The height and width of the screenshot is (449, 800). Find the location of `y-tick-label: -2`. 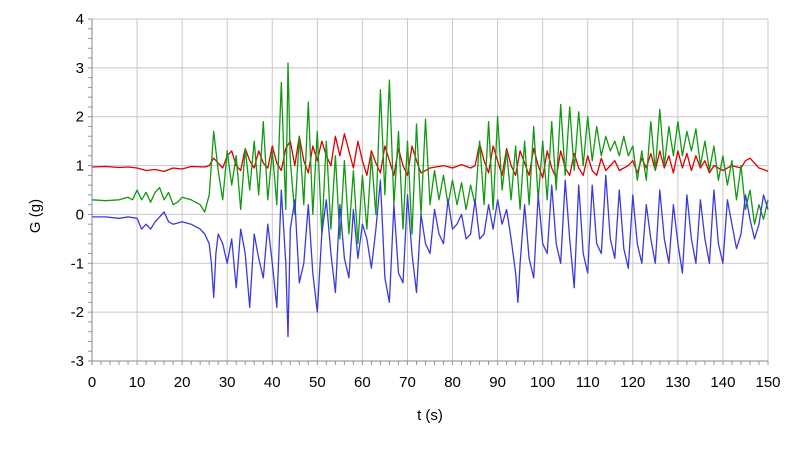

y-tick-label: -2 is located at coordinates (77, 312).